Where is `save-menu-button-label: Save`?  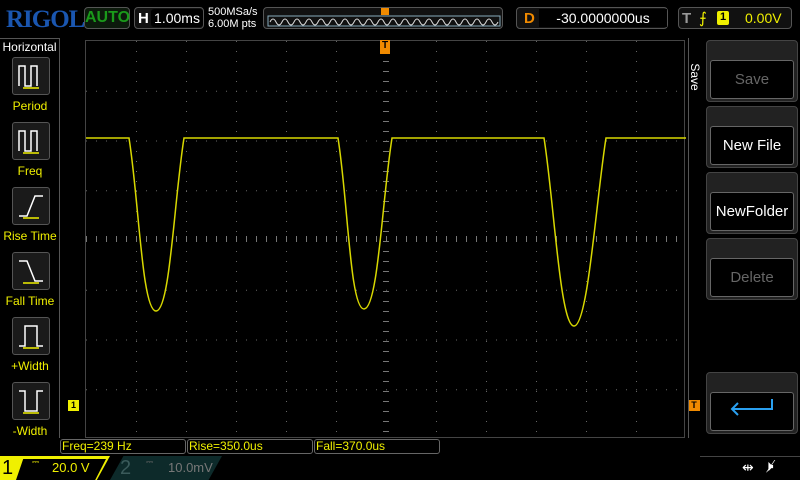 save-menu-button-label: Save is located at coordinates (752, 79).